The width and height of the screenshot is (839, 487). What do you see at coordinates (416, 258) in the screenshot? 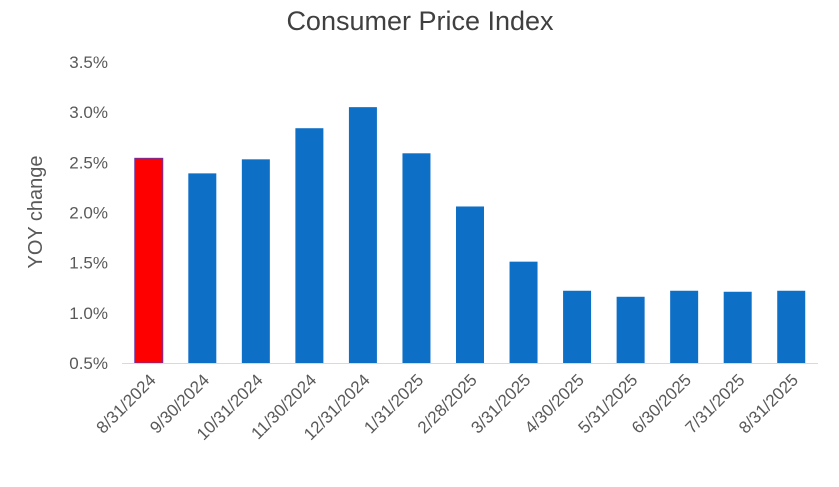
I see `bar-1-31-2025` at bounding box center [416, 258].